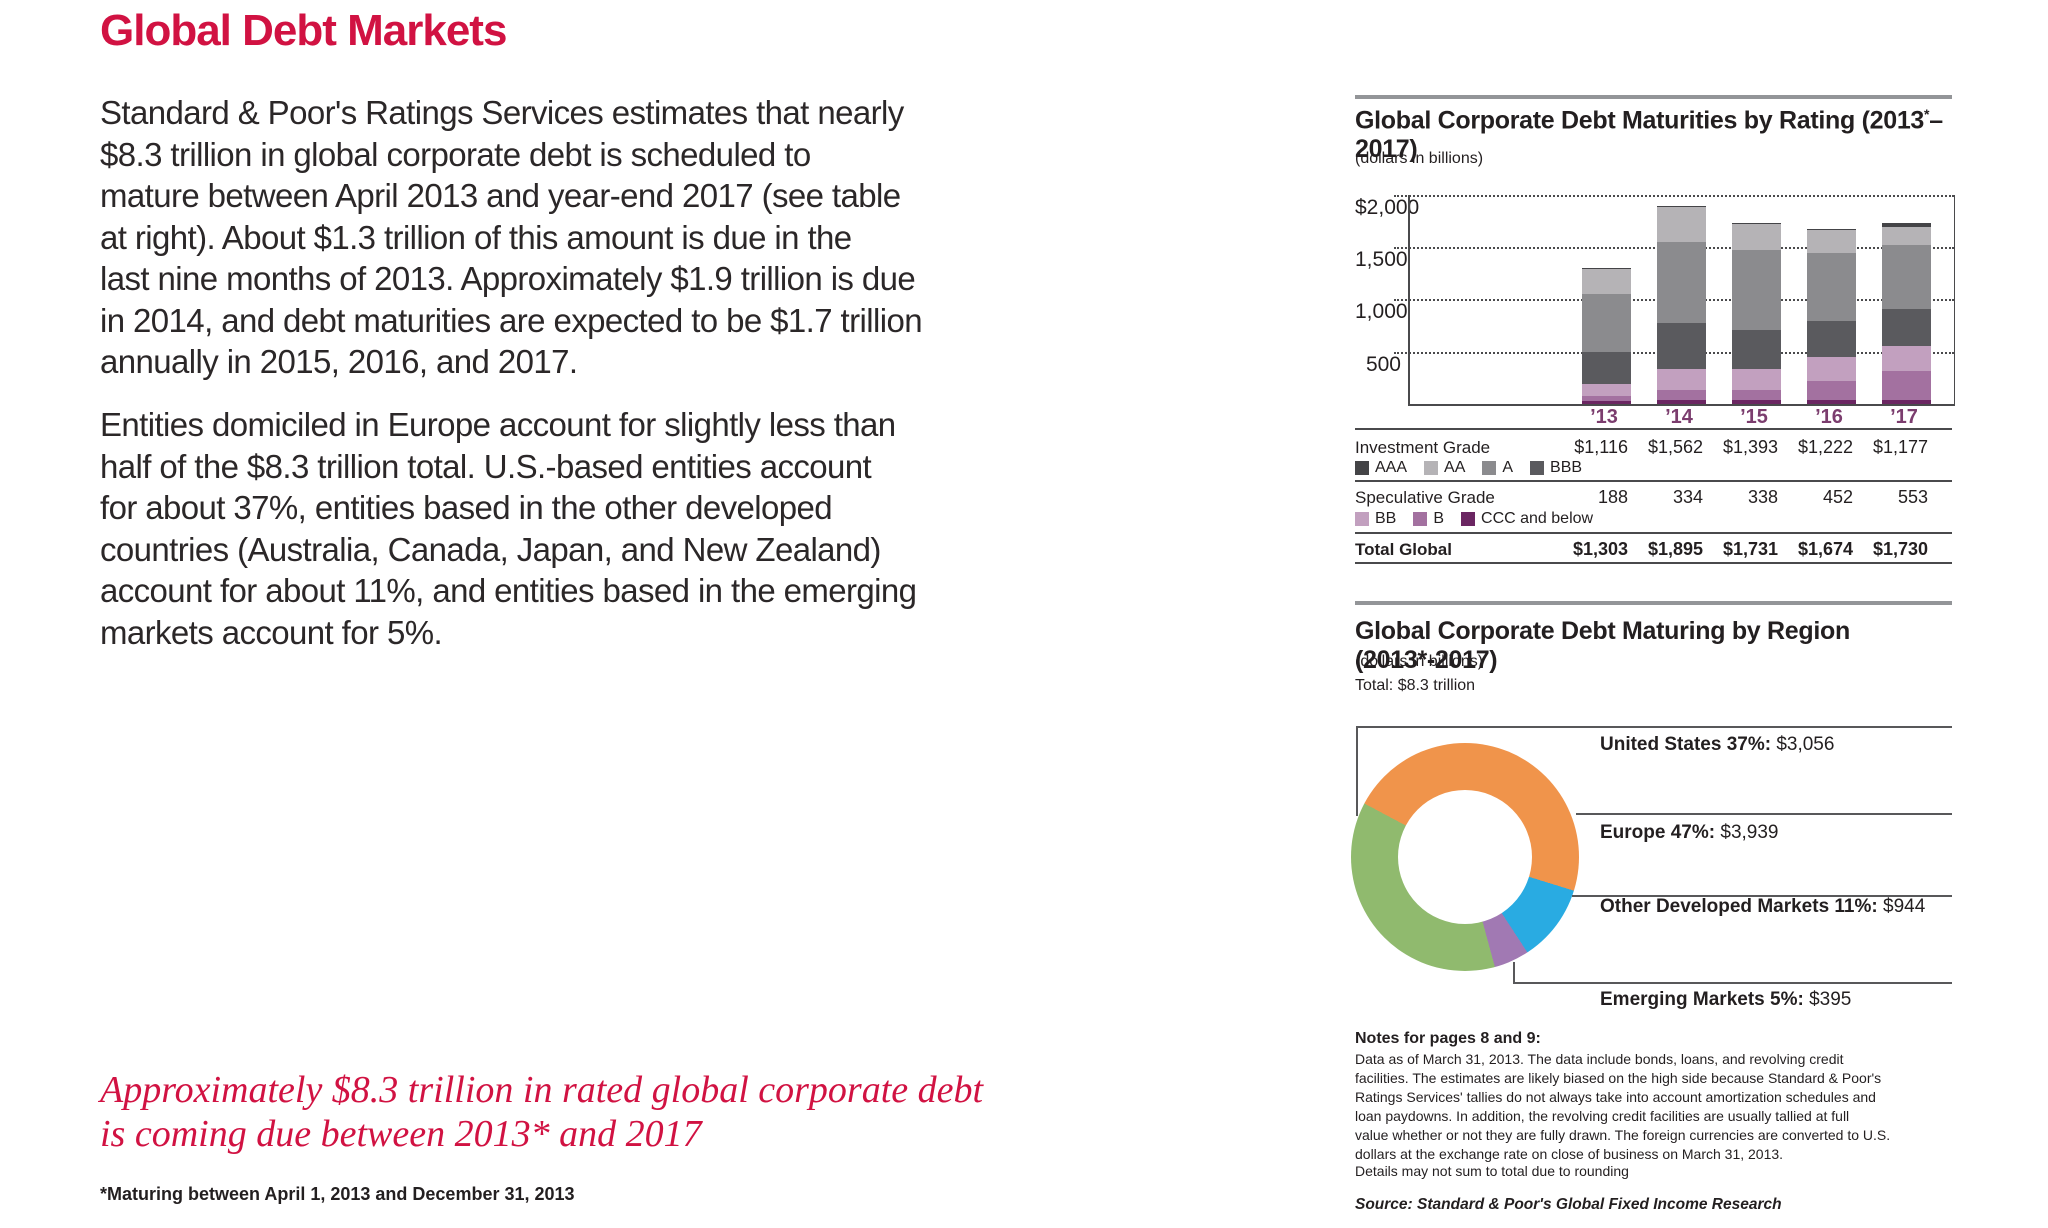 The width and height of the screenshot is (2048, 1228). Describe the element at coordinates (1750, 549) in the screenshot. I see `value-cell: $1,731` at that location.